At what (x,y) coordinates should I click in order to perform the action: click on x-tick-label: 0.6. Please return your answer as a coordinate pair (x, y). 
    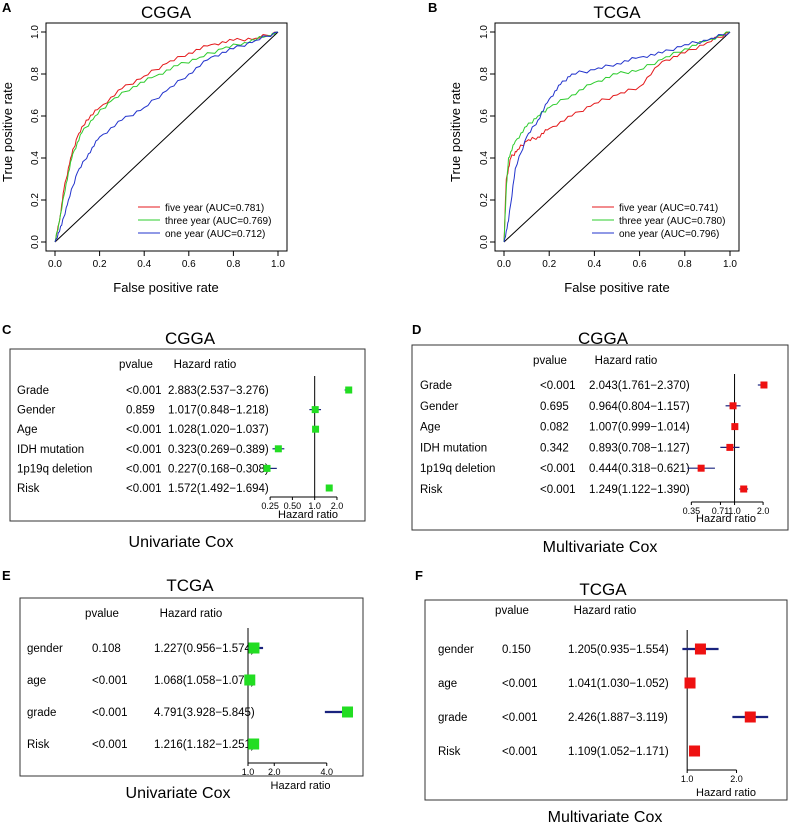
    Looking at the image, I should click on (640, 264).